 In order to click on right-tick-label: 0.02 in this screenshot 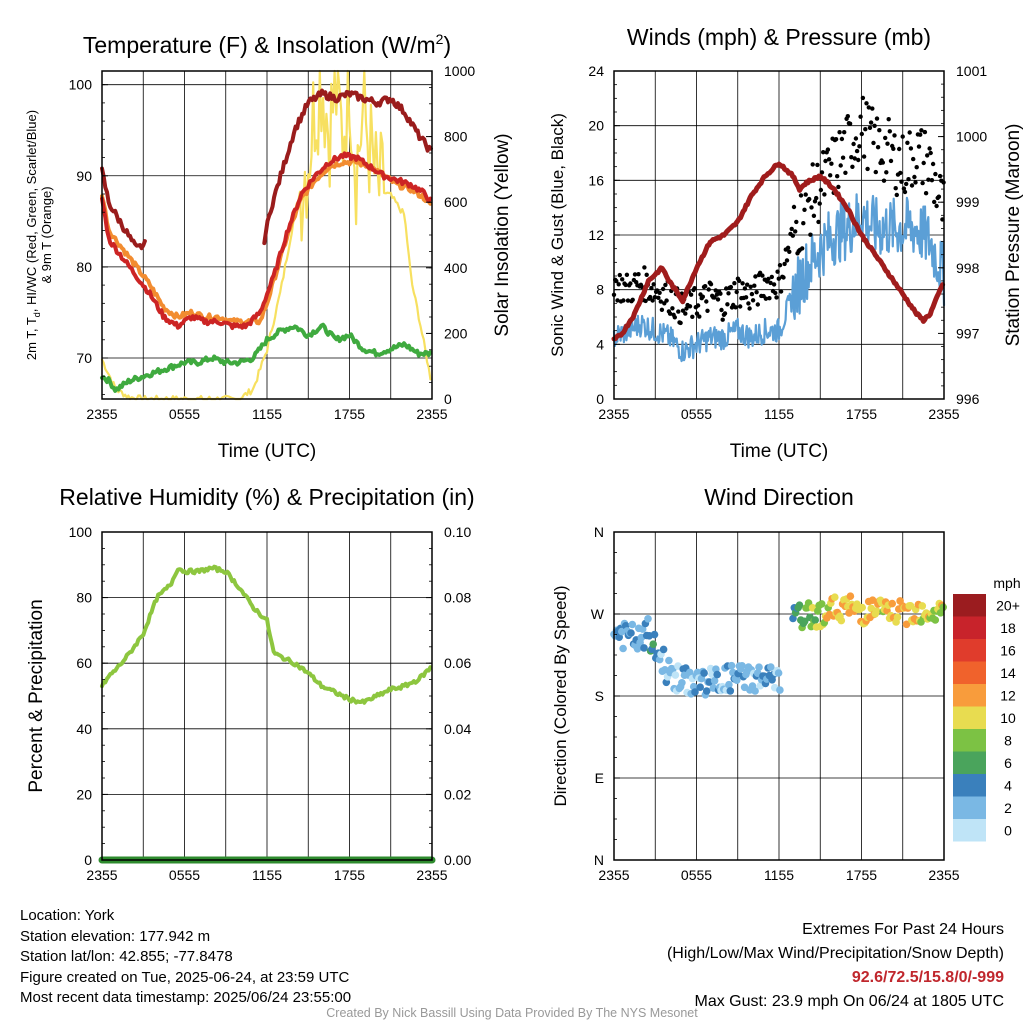, I will do `click(457, 794)`.